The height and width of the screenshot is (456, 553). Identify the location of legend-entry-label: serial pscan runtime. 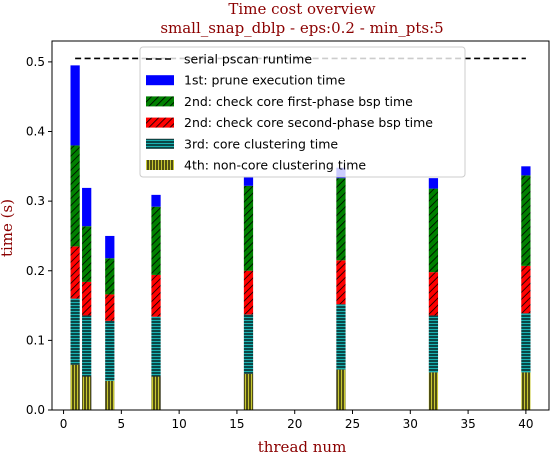
(248, 59).